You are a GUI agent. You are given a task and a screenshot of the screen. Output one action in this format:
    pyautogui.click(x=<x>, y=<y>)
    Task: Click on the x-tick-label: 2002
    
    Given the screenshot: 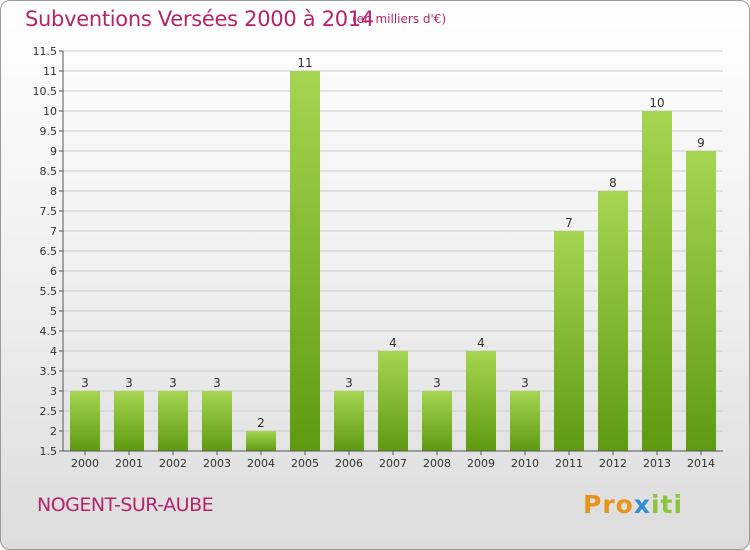 What is the action you would take?
    pyautogui.click(x=173, y=463)
    